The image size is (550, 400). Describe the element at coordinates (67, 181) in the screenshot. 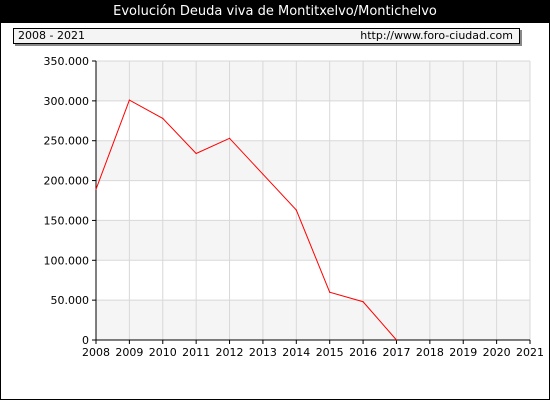

I see `y-tick-label: 200.000` at that location.